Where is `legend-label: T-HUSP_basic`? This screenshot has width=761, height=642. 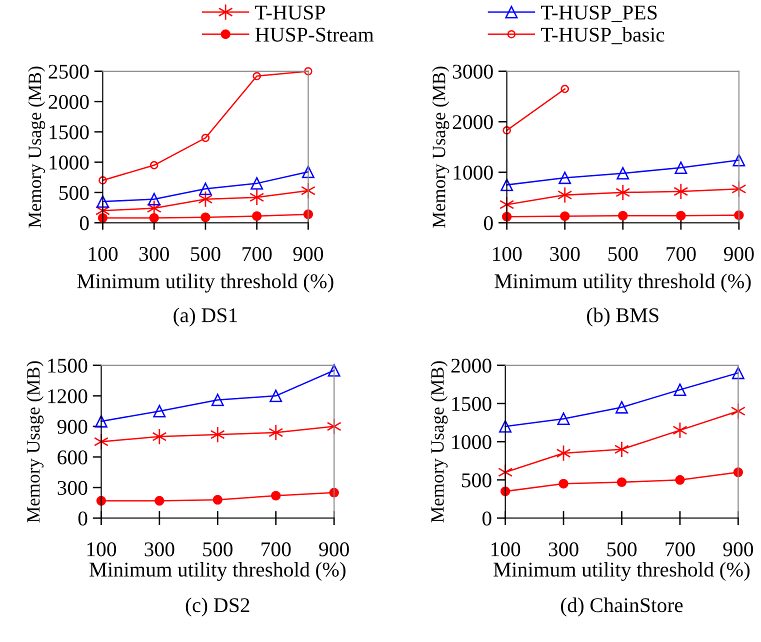
legend-label: T-HUSP_basic is located at coordinates (602, 35).